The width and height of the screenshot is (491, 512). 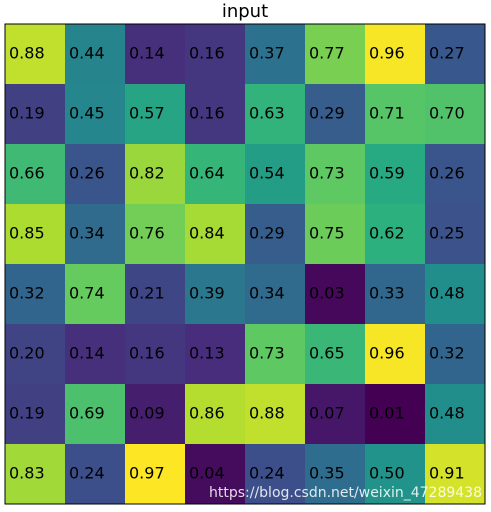 What do you see at coordinates (27, 113) in the screenshot?
I see `cell-label: 0.19` at bounding box center [27, 113].